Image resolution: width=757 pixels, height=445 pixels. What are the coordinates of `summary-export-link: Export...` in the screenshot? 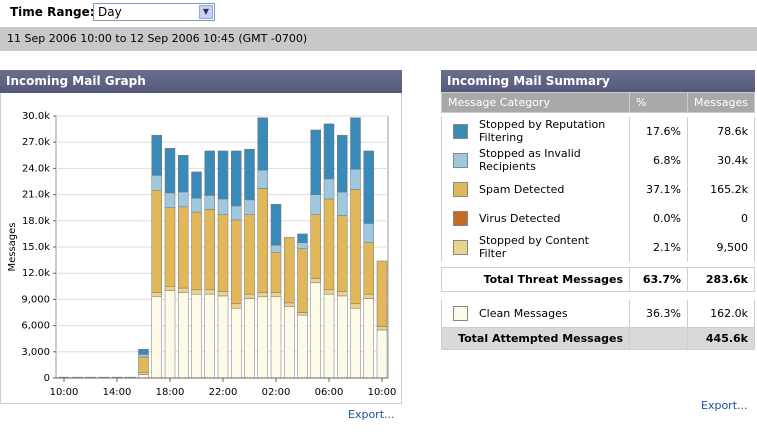 It's located at (724, 405).